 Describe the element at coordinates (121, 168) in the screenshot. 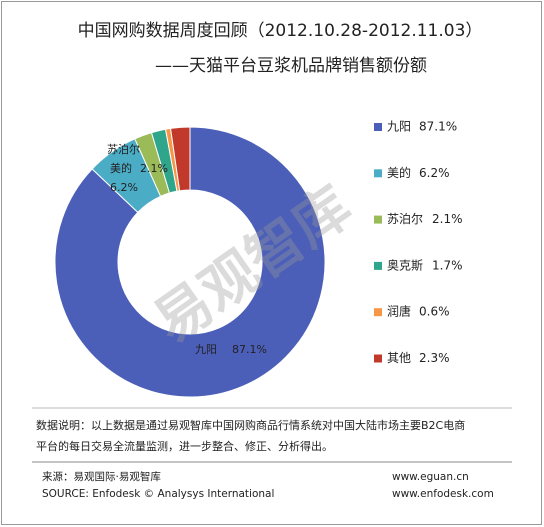

I see `data-label-name: 美的` at that location.